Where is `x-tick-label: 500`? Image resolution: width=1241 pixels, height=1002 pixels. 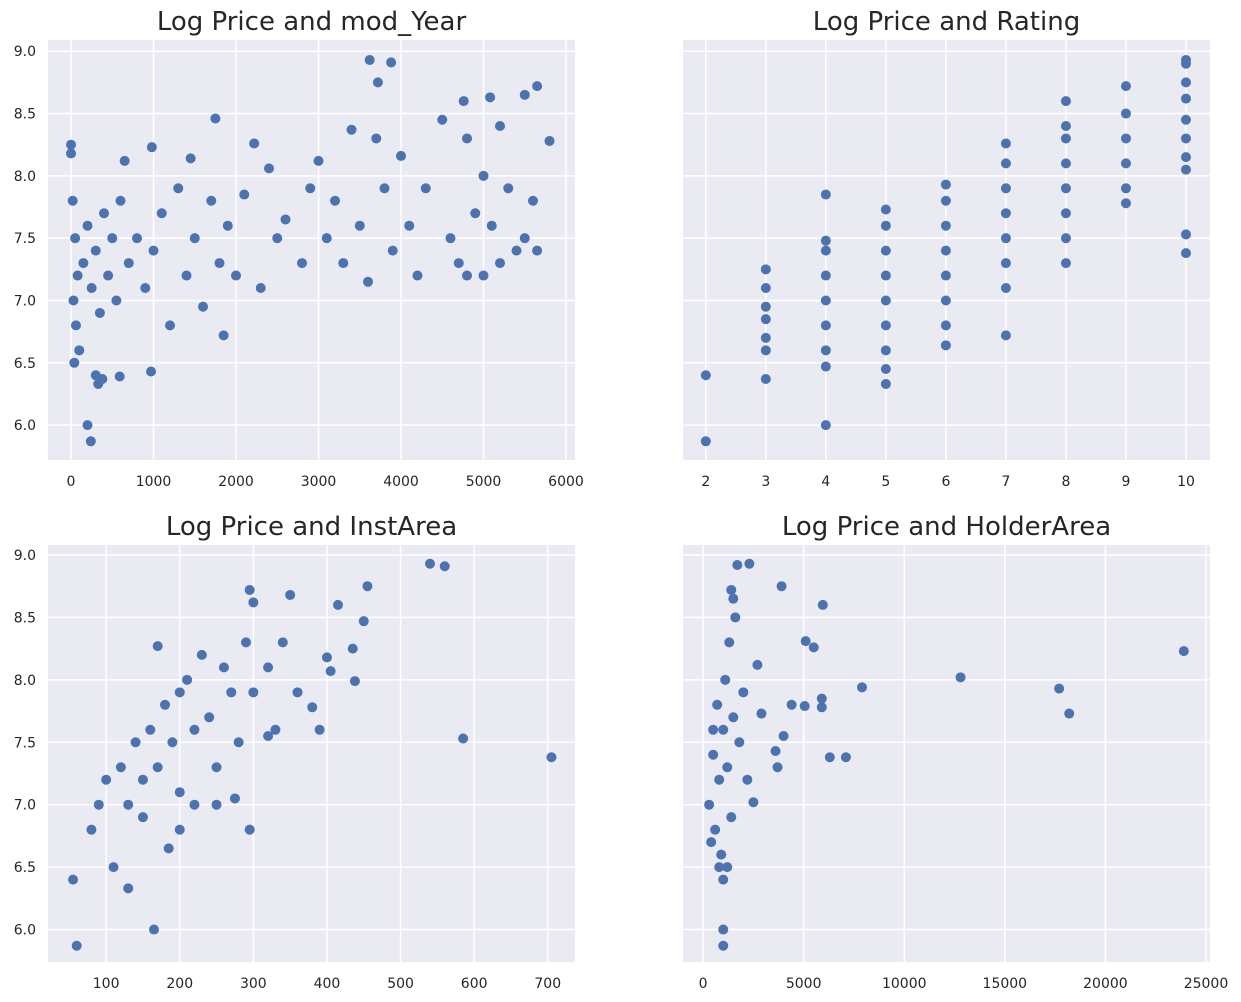
x-tick-label: 500 is located at coordinates (400, 984).